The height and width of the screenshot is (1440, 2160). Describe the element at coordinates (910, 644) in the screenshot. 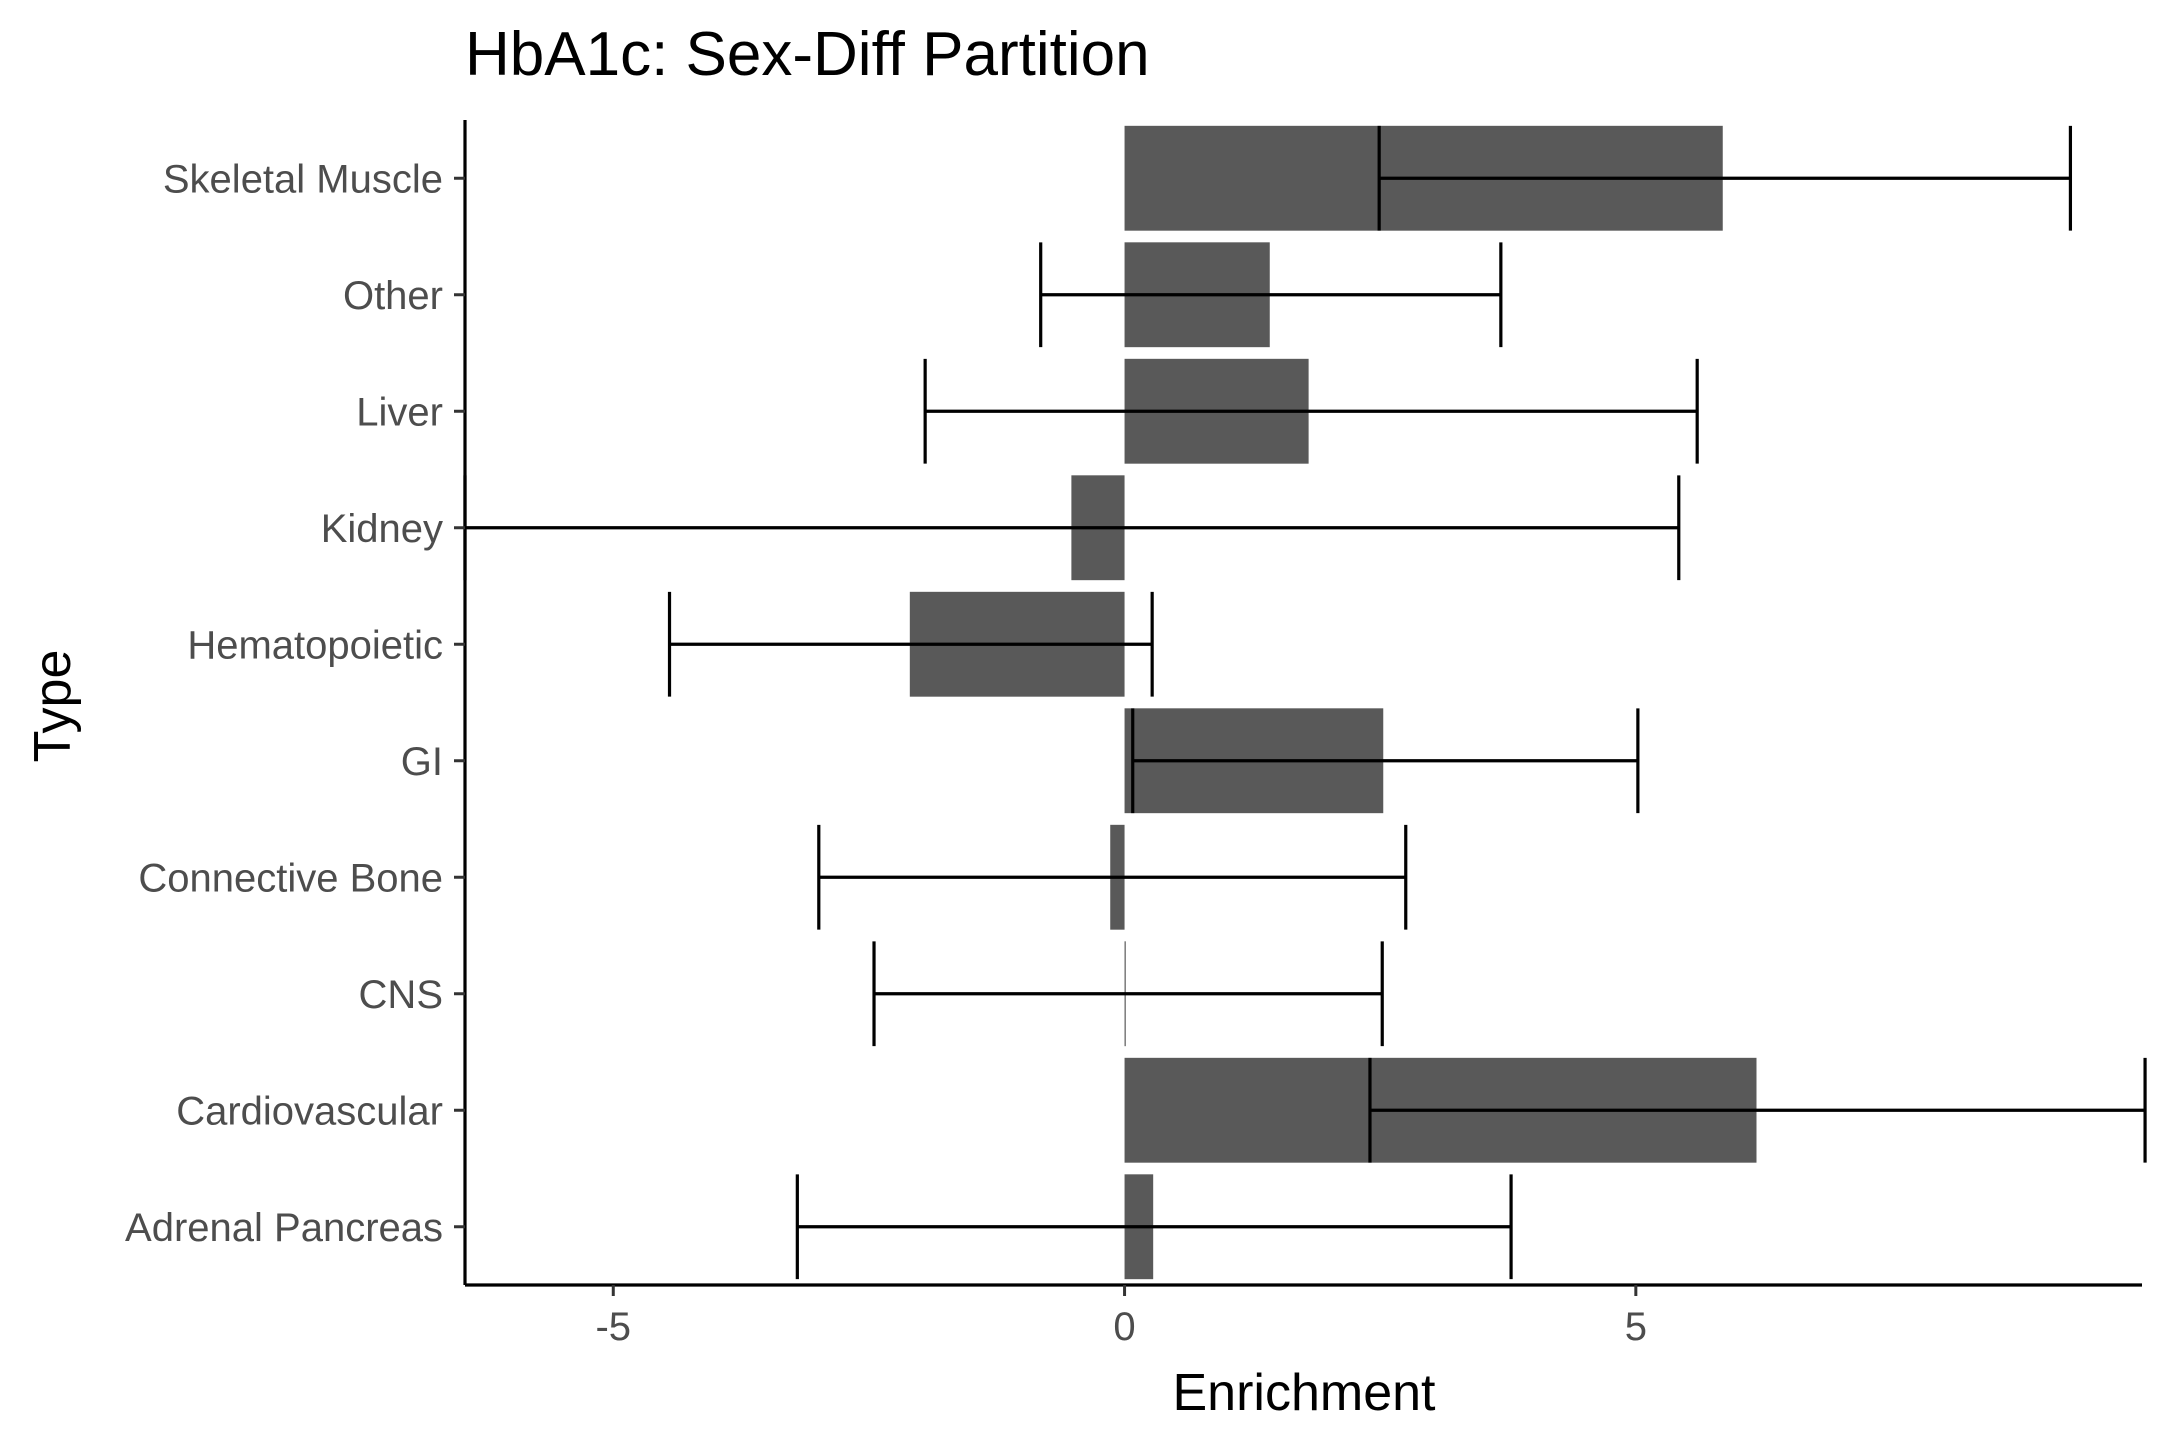

I see `errorbar-hematopoietic` at that location.